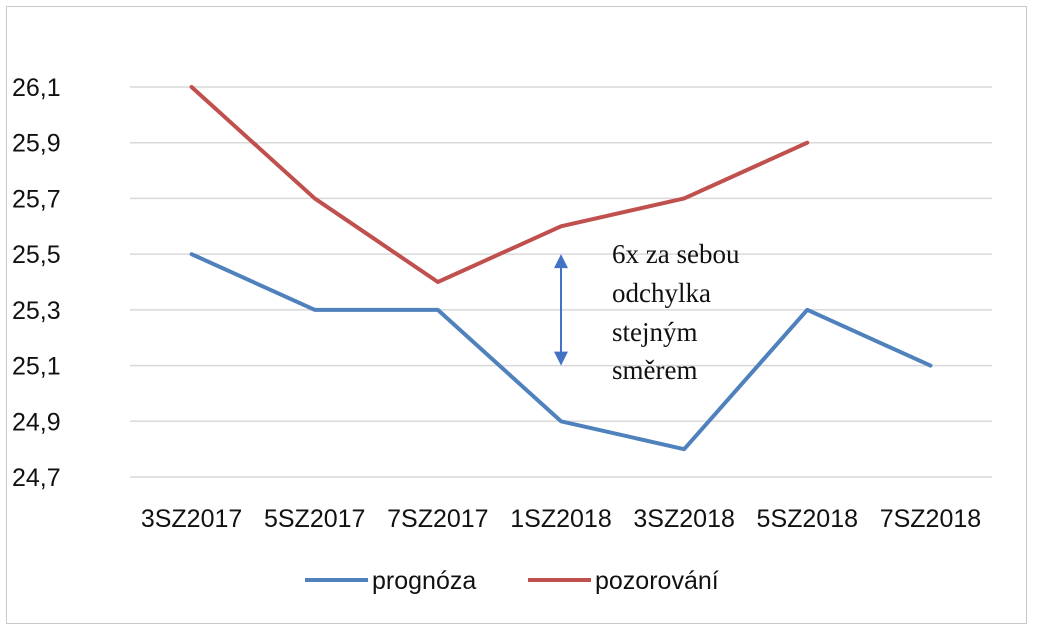  What do you see at coordinates (930, 519) in the screenshot?
I see `x-tick-label: 7SZ2018` at bounding box center [930, 519].